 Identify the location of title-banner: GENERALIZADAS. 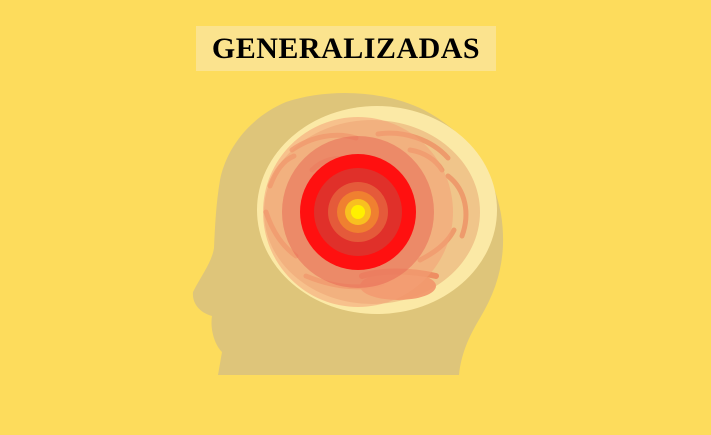
(346, 48).